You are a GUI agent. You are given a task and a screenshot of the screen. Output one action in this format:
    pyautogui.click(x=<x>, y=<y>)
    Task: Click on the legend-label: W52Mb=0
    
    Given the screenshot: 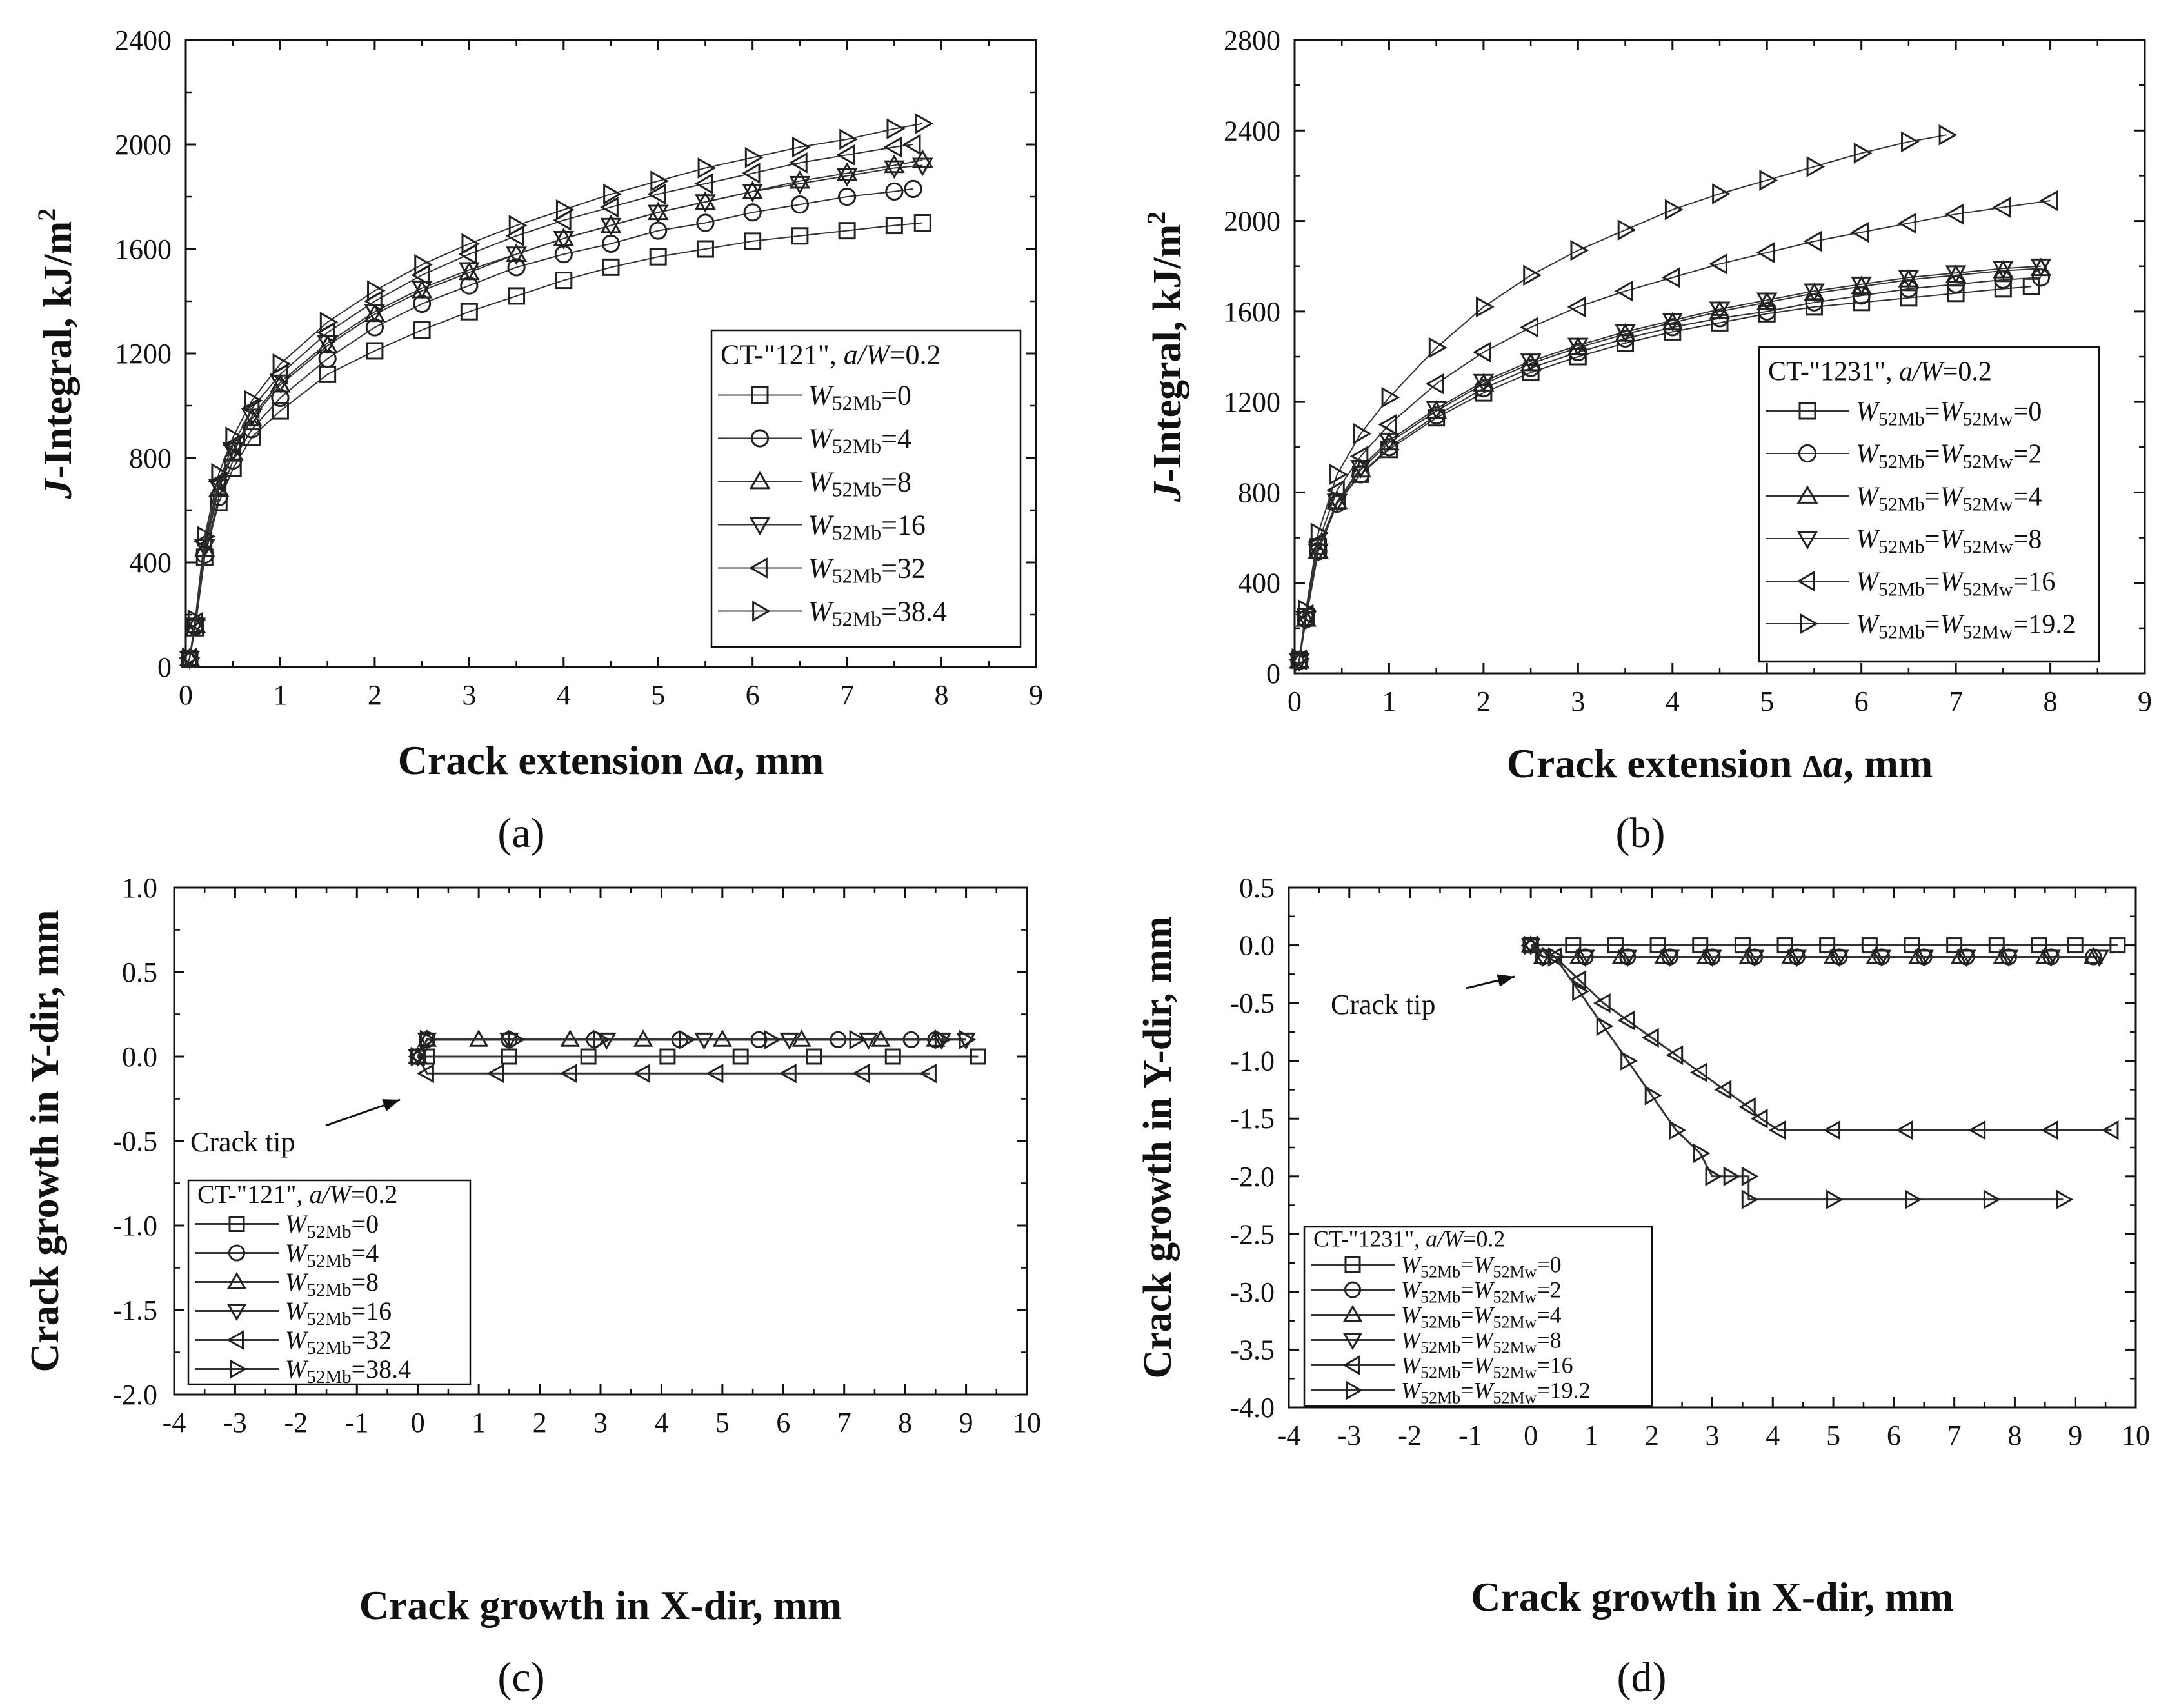 What is the action you would take?
    pyautogui.click(x=332, y=1225)
    